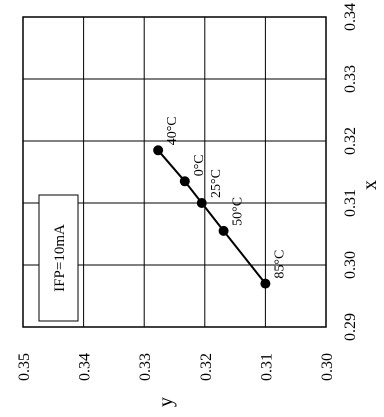 The height and width of the screenshot is (417, 384). I want to click on x-tick-labels: 0.29 0.30 0.31 0.32 0.33 0.34, so click(350, 172).